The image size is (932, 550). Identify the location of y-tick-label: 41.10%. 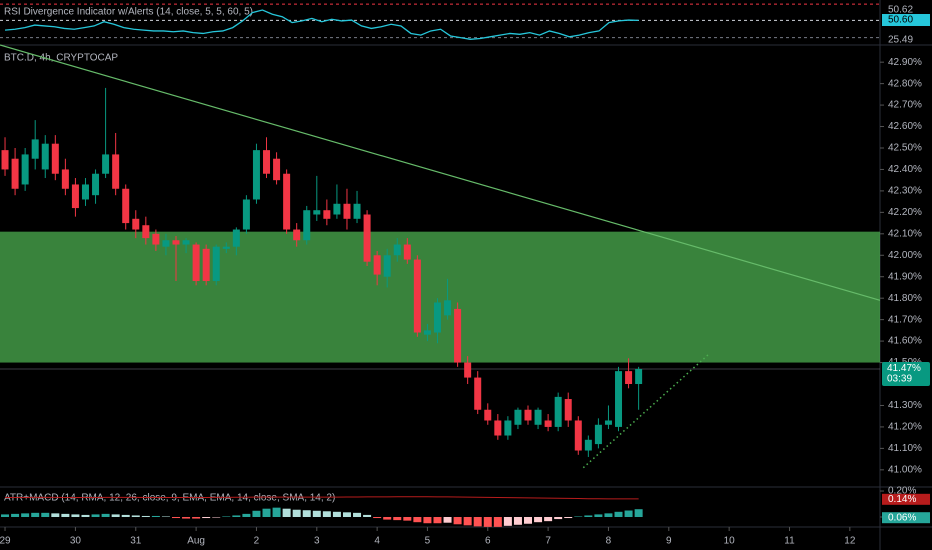
(905, 448).